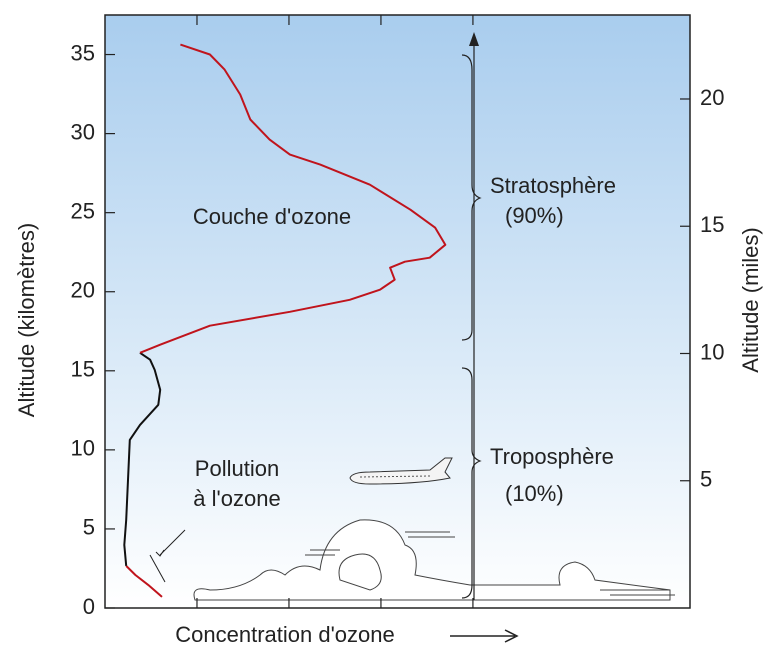  I want to click on x-axis-arrow, so click(484, 636).